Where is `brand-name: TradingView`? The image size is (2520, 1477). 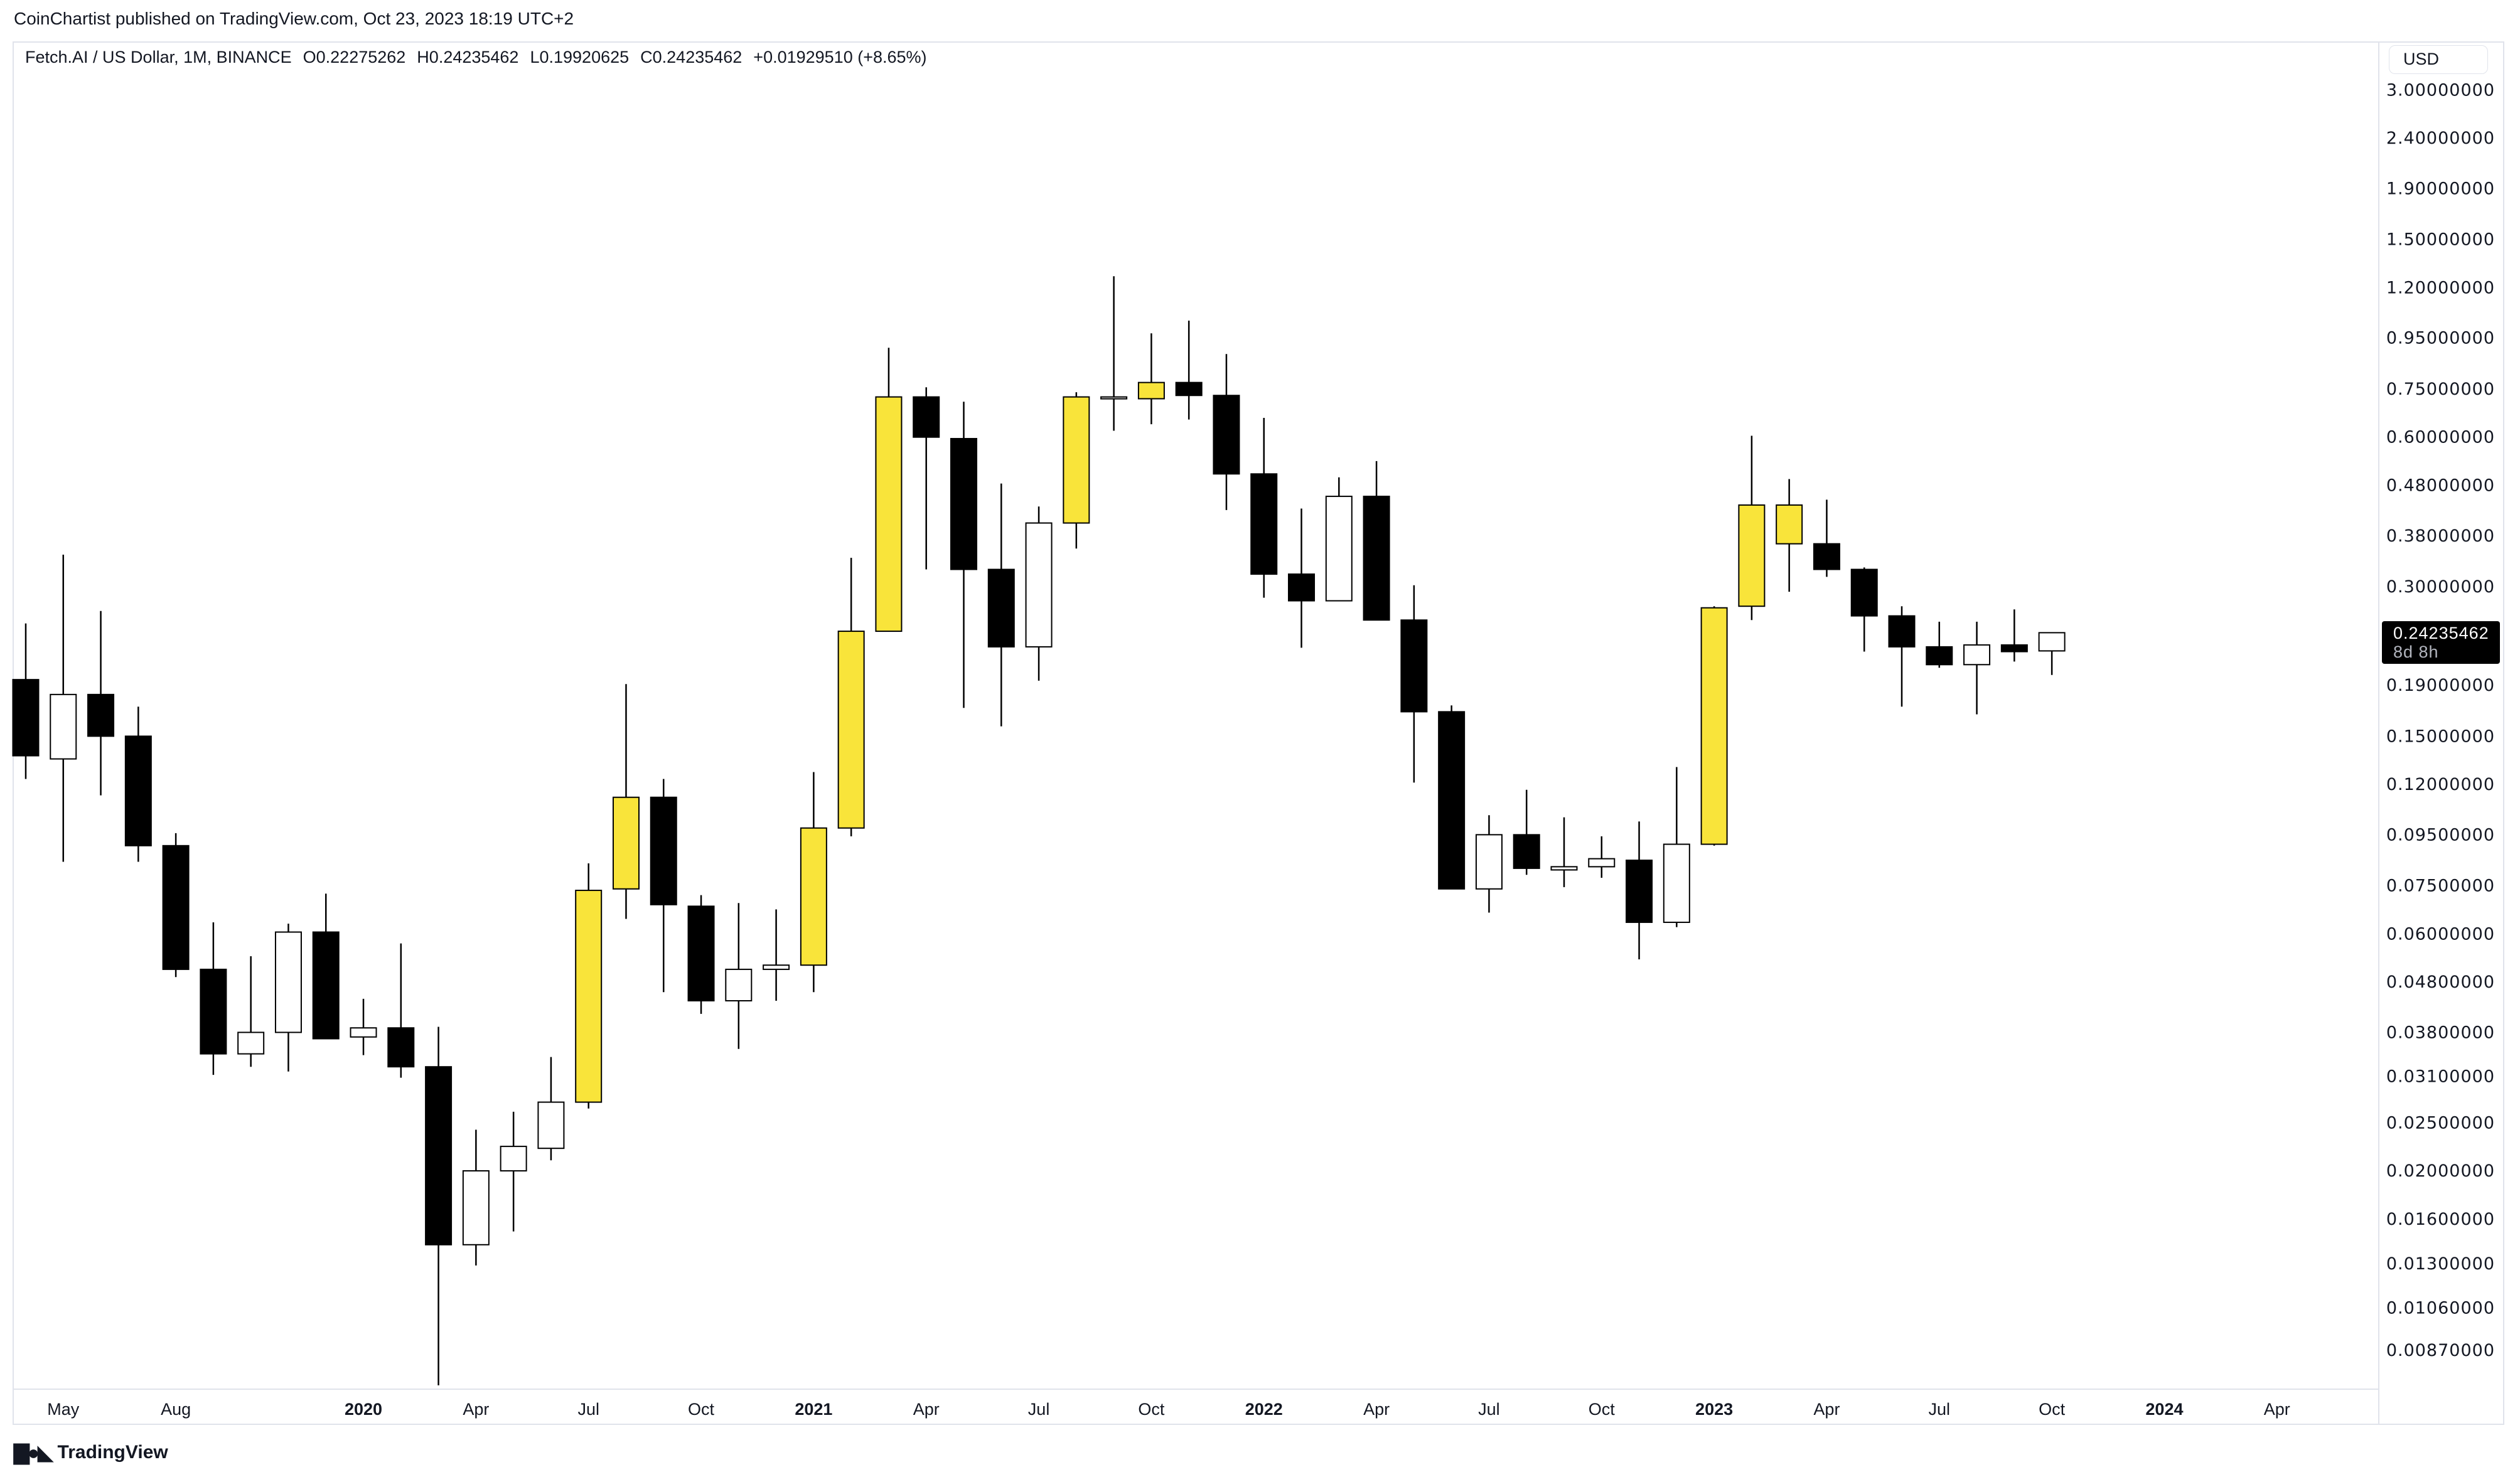 brand-name: TradingView is located at coordinates (112, 1453).